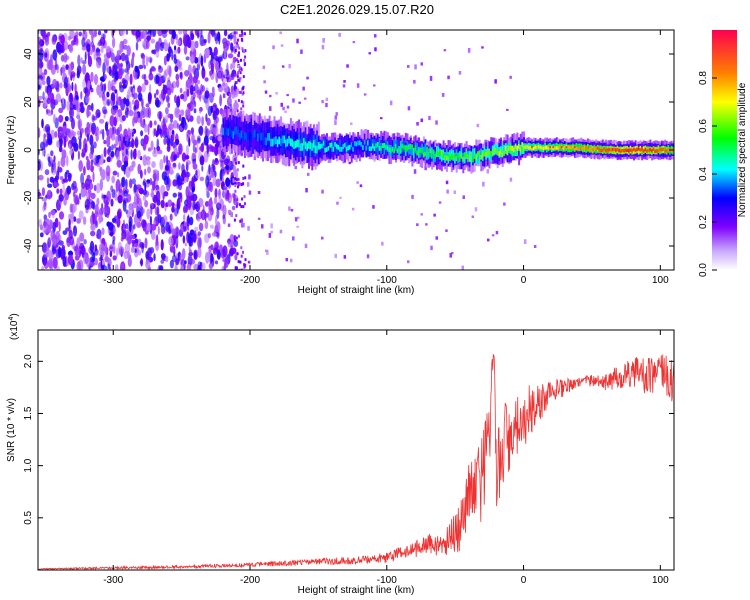  Describe the element at coordinates (28, 517) in the screenshot. I see `y-tick-label: 0.5` at that location.